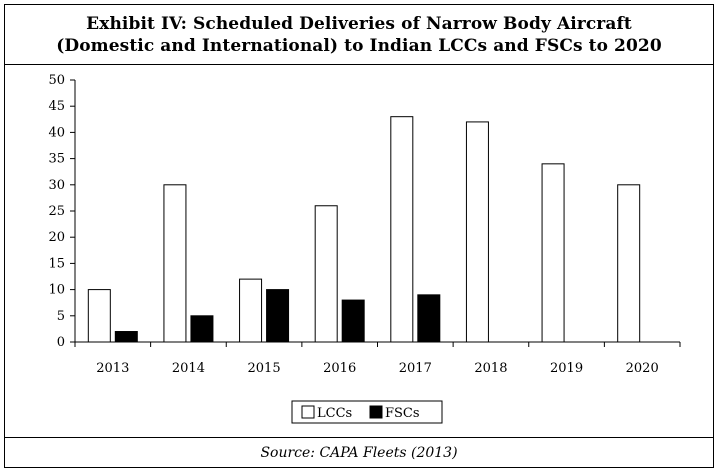 The image size is (720, 474). What do you see at coordinates (264, 368) in the screenshot?
I see `x-tick-label: 2015` at bounding box center [264, 368].